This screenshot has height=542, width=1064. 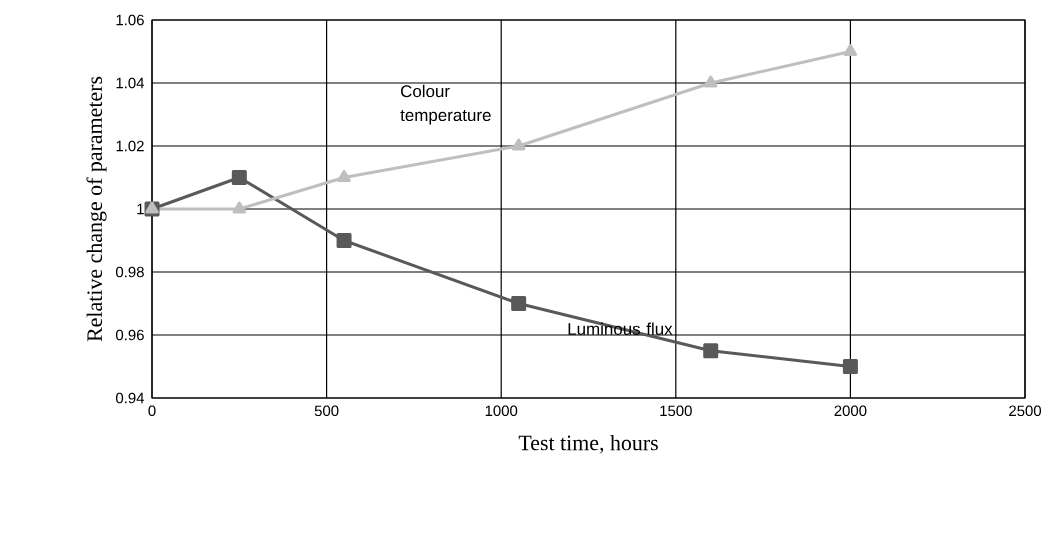 What do you see at coordinates (850, 411) in the screenshot?
I see `x-tick-label: 2000` at bounding box center [850, 411].